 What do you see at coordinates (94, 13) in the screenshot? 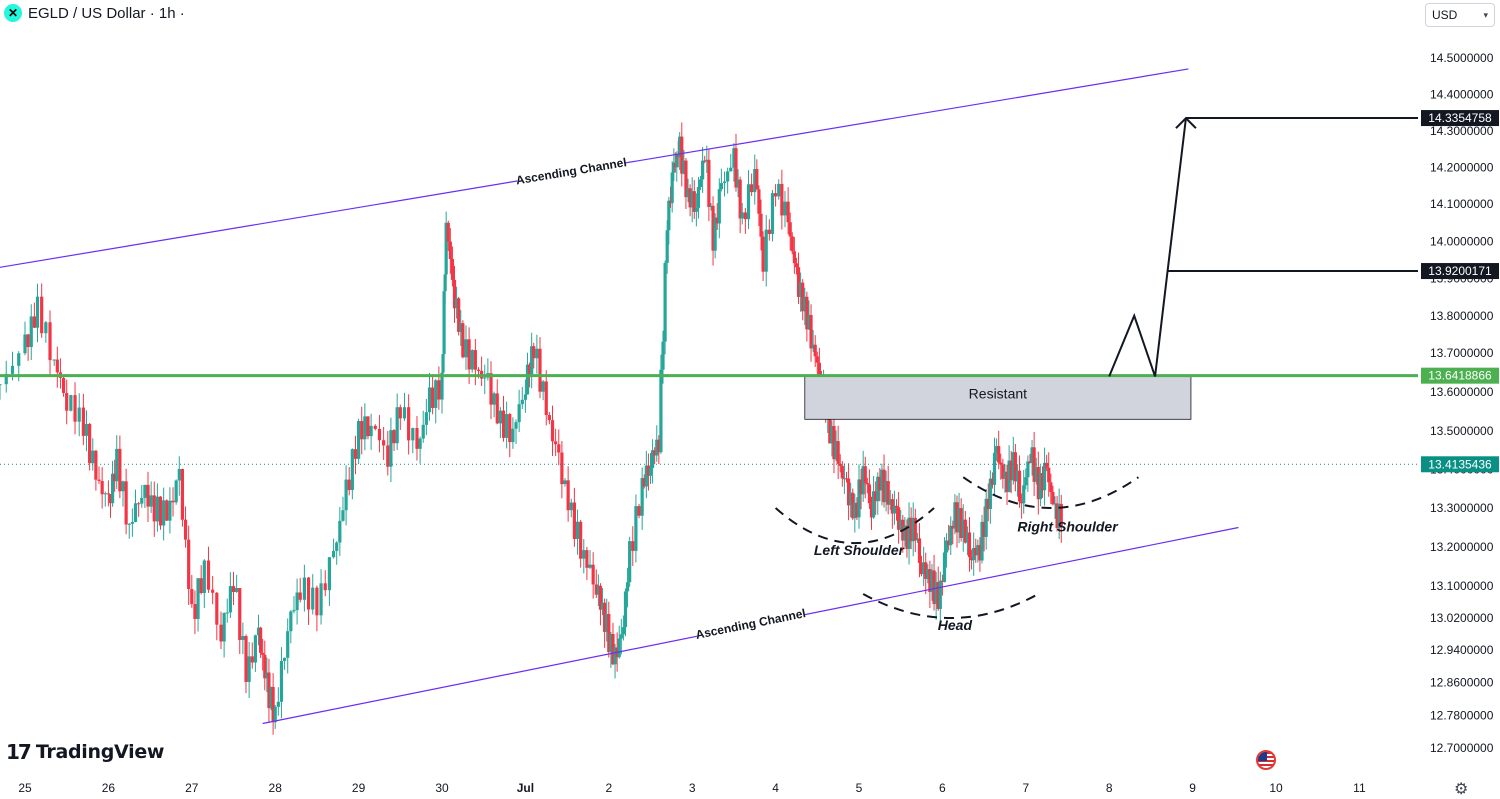
I see `symbol-header: ✕ EGLD / US Dollar · 1h ·` at bounding box center [94, 13].